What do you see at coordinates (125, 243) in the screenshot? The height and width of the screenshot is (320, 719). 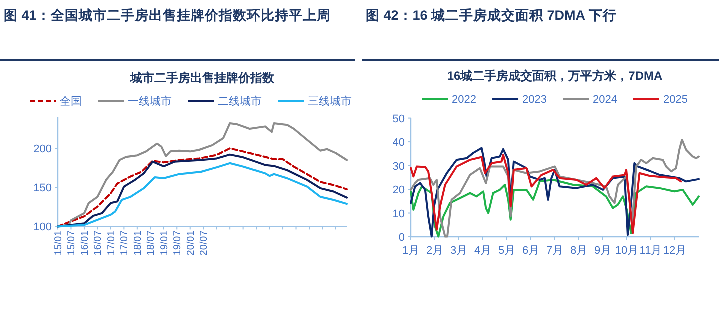 I see `x-tick-label: 17/07` at bounding box center [125, 243].